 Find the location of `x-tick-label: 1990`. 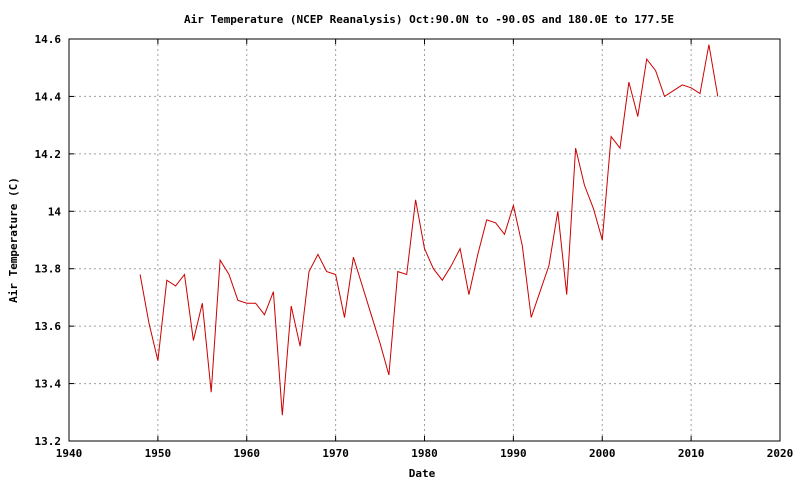

x-tick-label: 1990 is located at coordinates (513, 453).